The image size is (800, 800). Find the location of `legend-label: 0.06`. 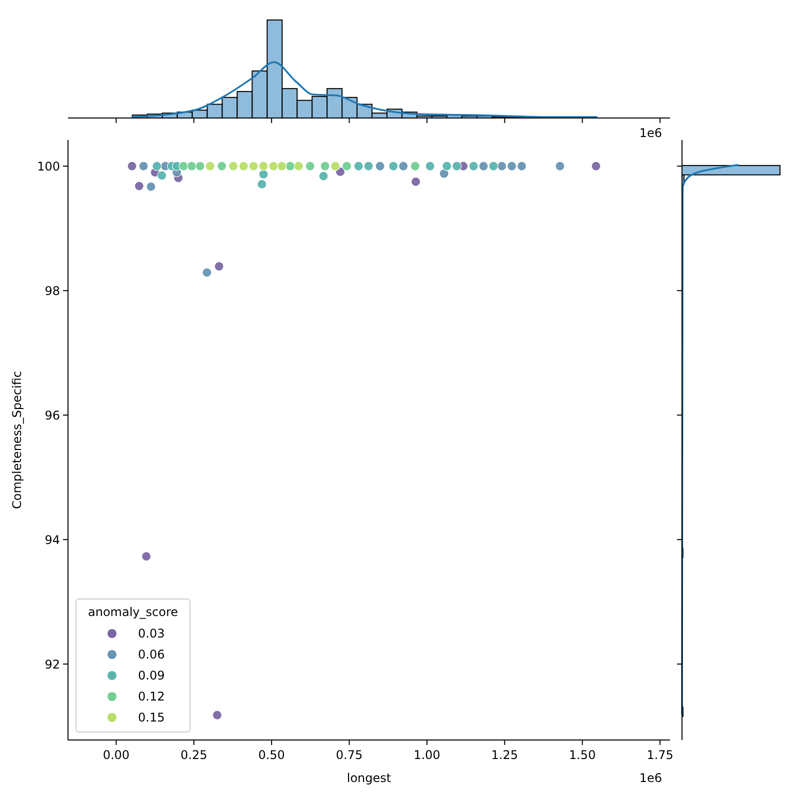

legend-label: 0.06 is located at coordinates (151, 655).